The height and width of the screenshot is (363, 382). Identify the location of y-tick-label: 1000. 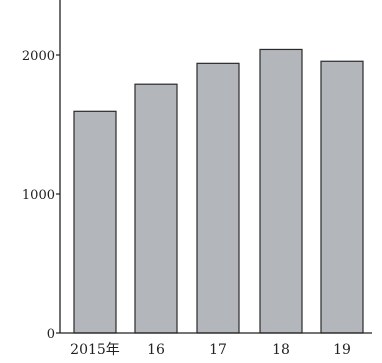
(38, 195).